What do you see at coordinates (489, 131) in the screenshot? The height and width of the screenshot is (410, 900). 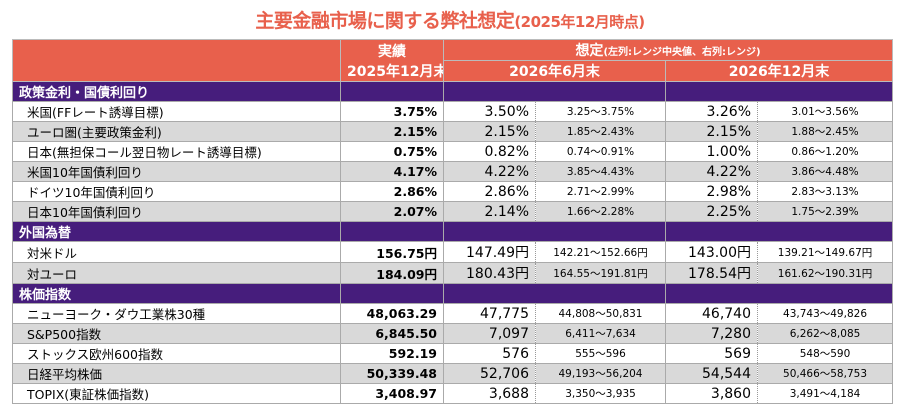 I see `jun-center: 2.15%` at bounding box center [489, 131].